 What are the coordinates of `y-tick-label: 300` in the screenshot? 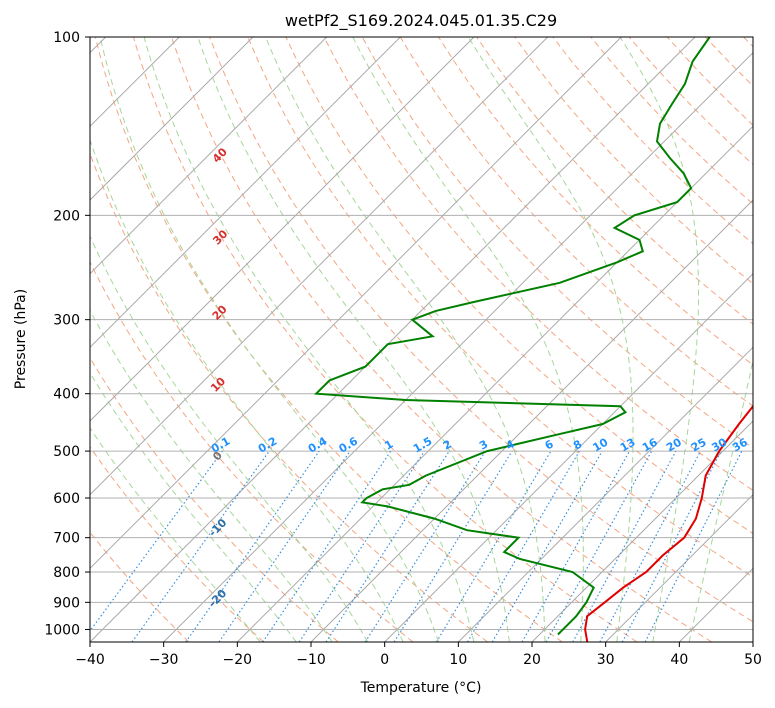 It's located at (66, 321).